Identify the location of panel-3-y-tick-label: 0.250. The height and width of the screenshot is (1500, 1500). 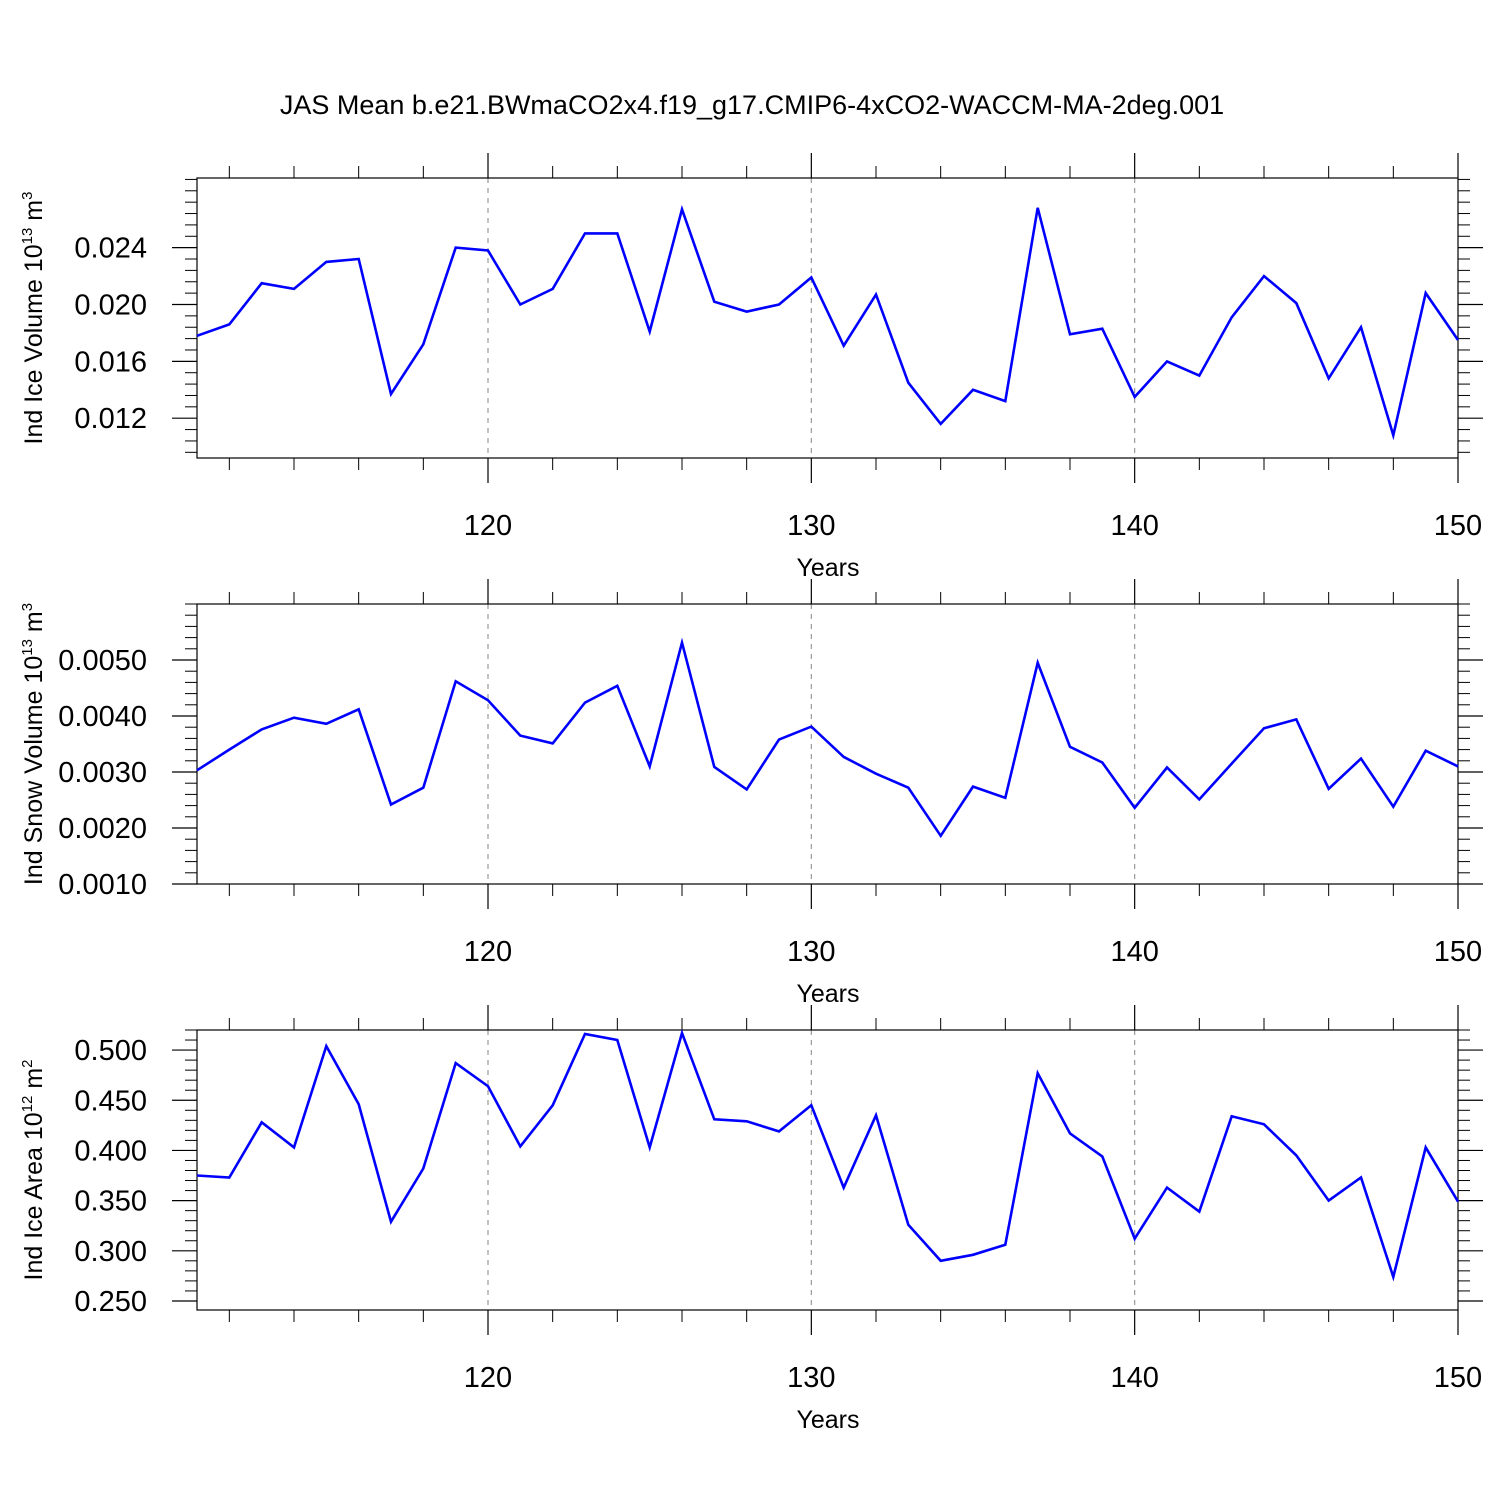
(110, 1302).